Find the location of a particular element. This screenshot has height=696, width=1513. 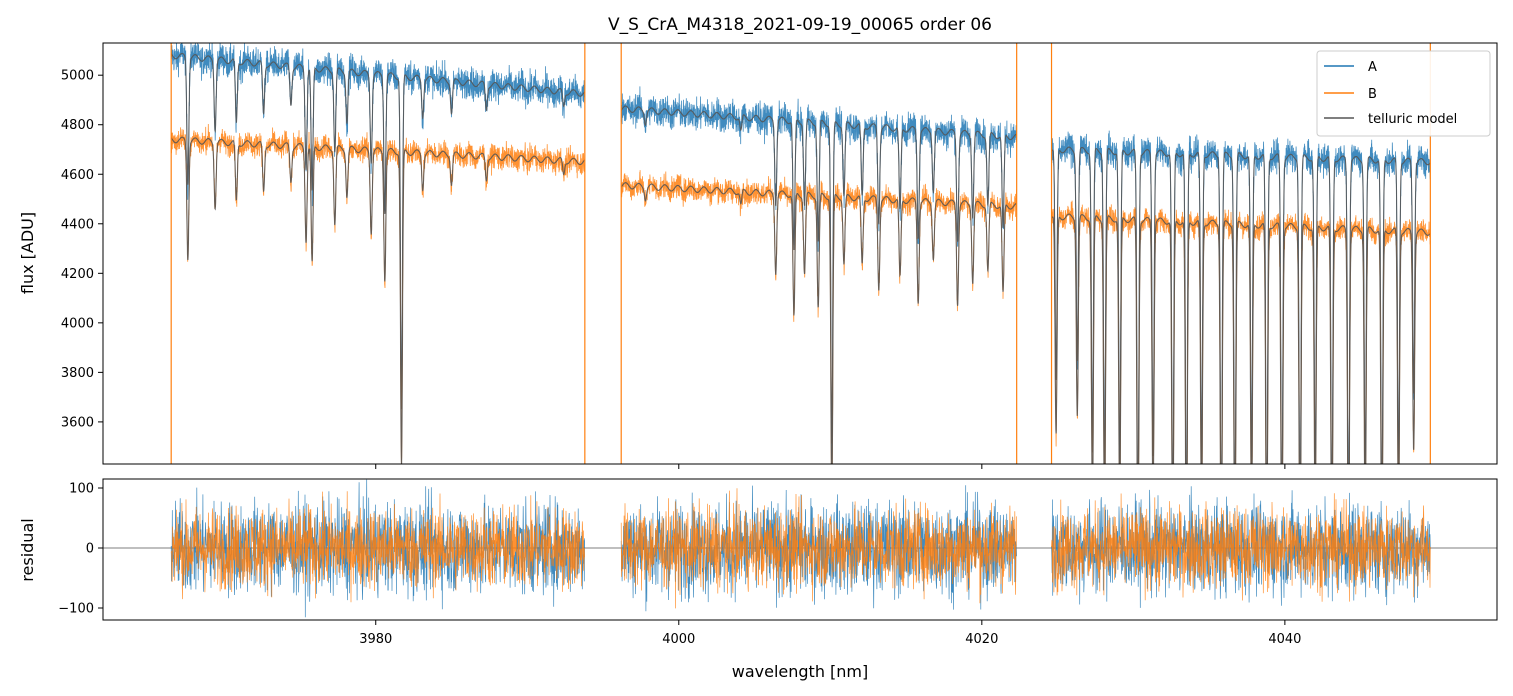

flux-ytick-label-3600: 3600 is located at coordinates (77, 422).